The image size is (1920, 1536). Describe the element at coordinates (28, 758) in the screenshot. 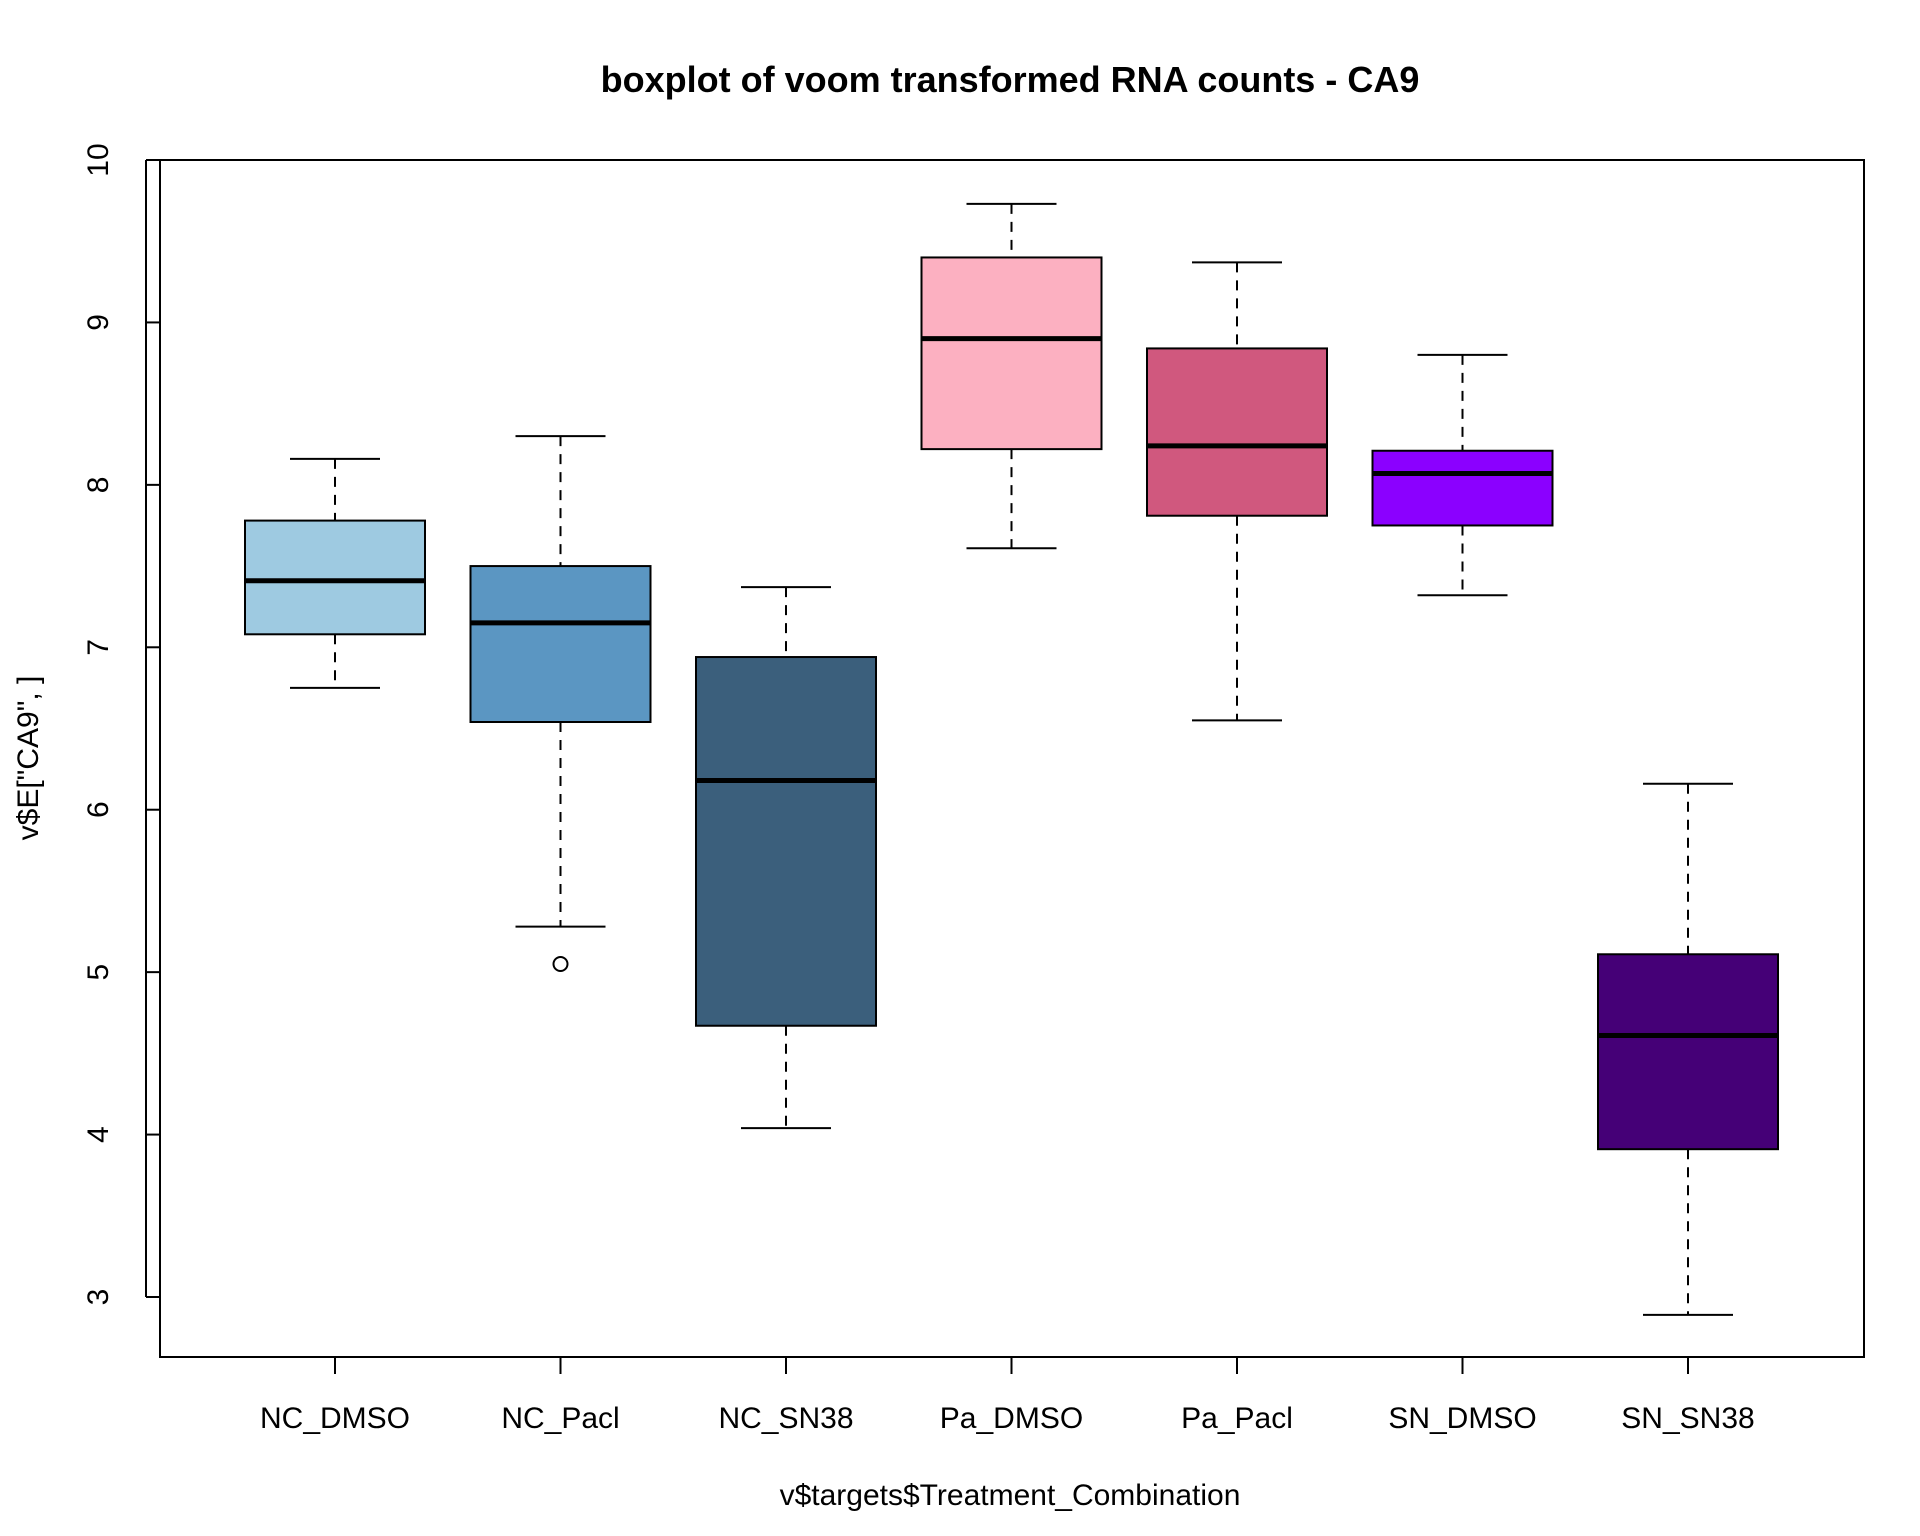

I see `y-axis-label: v$E["CA9", ]` at that location.